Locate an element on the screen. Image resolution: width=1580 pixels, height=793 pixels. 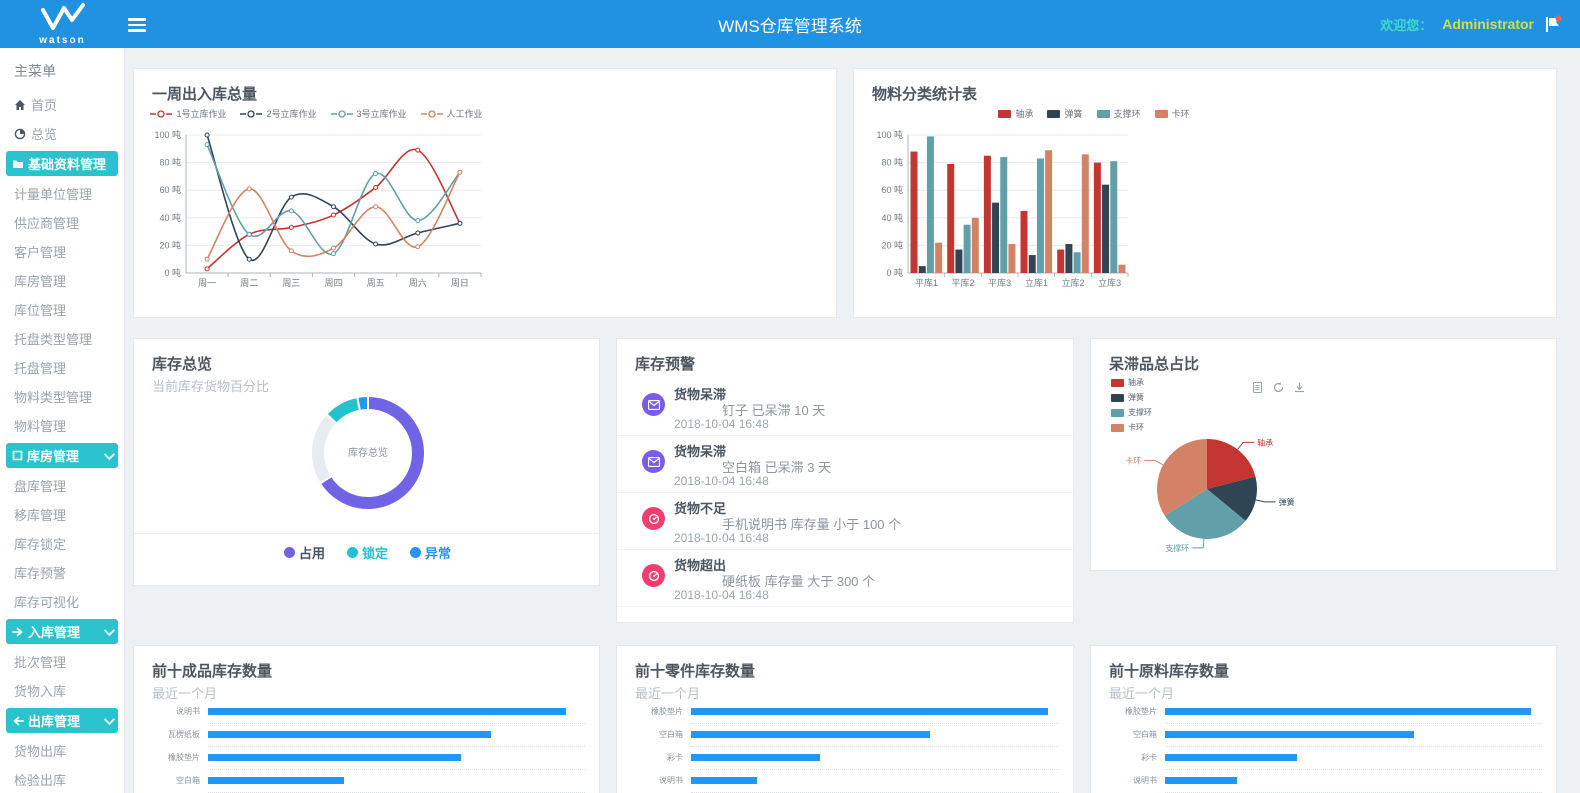
sidebar-item-label: 库存预警 is located at coordinates (40, 573).